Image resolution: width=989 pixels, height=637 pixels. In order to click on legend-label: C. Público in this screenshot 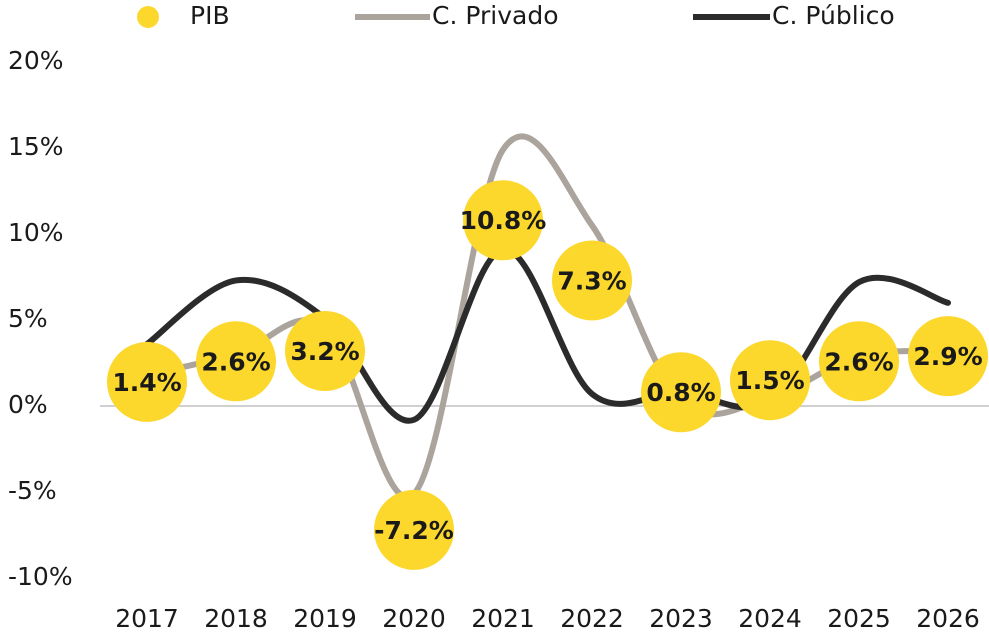, I will do `click(833, 15)`.